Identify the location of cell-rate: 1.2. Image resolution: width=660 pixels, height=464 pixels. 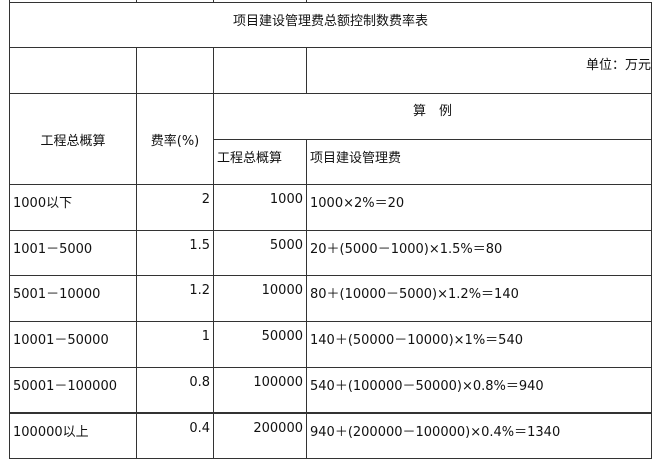
(175, 299).